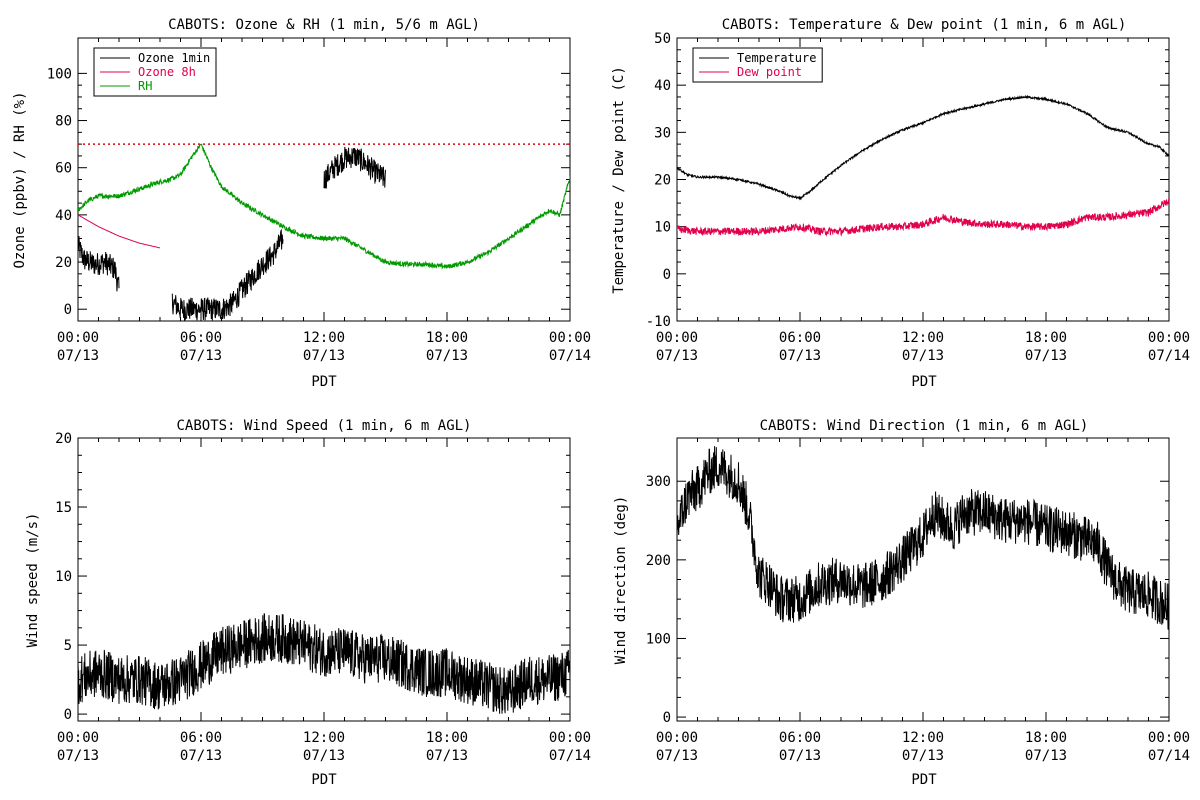  Describe the element at coordinates (658, 482) in the screenshot. I see `y-tick-label: 300` at that location.